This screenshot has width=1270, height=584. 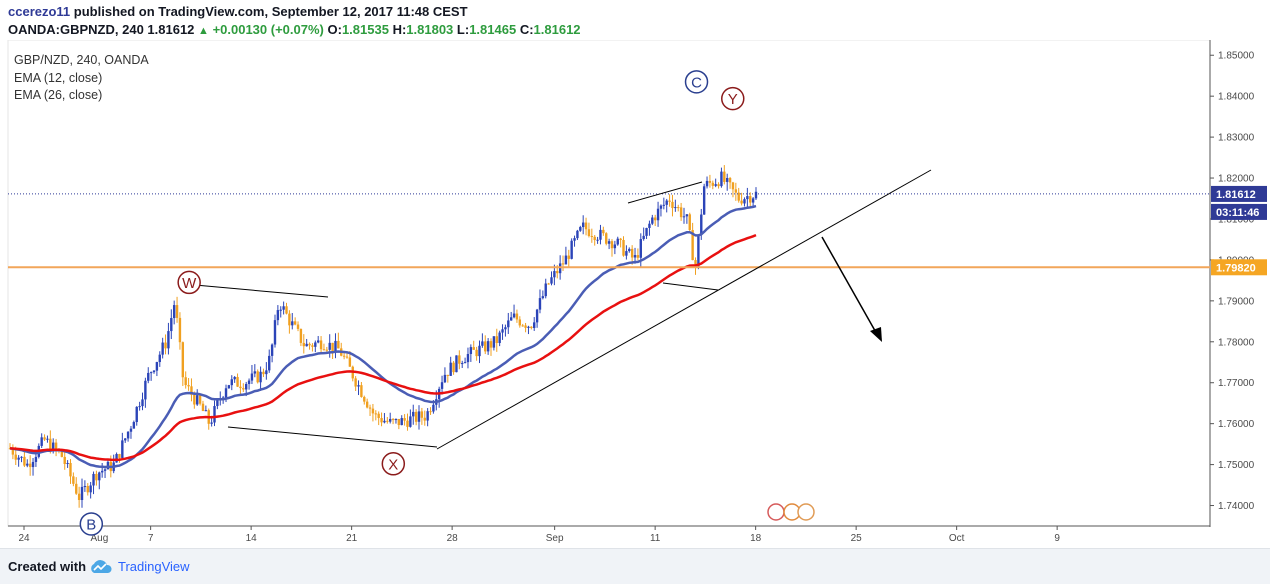 What do you see at coordinates (756, 538) in the screenshot?
I see `x-tick-label: 18` at bounding box center [756, 538].